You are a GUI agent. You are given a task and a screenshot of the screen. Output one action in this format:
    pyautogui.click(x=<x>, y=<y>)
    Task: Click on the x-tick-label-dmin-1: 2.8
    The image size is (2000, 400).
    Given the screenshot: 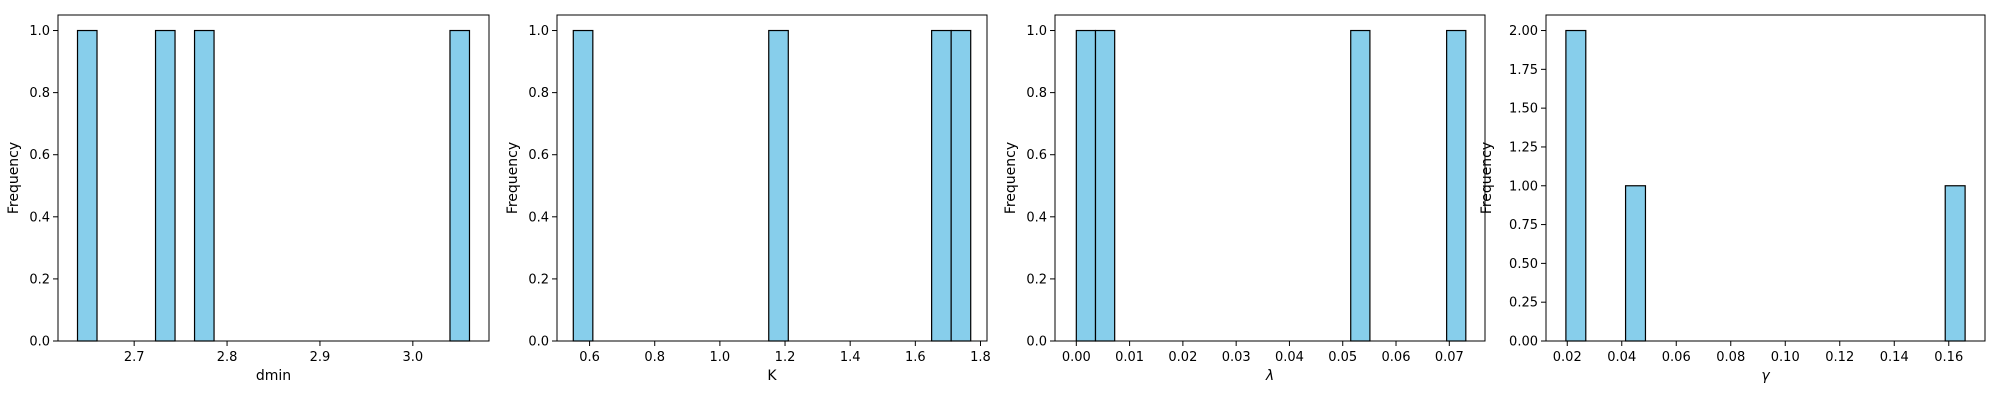 What is the action you would take?
    pyautogui.click(x=227, y=357)
    